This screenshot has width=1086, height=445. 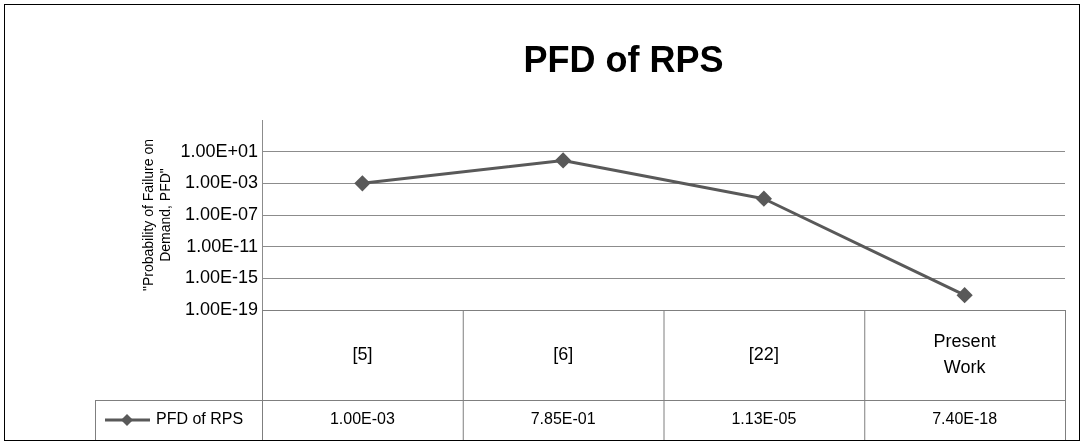 I want to click on y-tick-label: 1.00E-15, so click(x=221, y=277).